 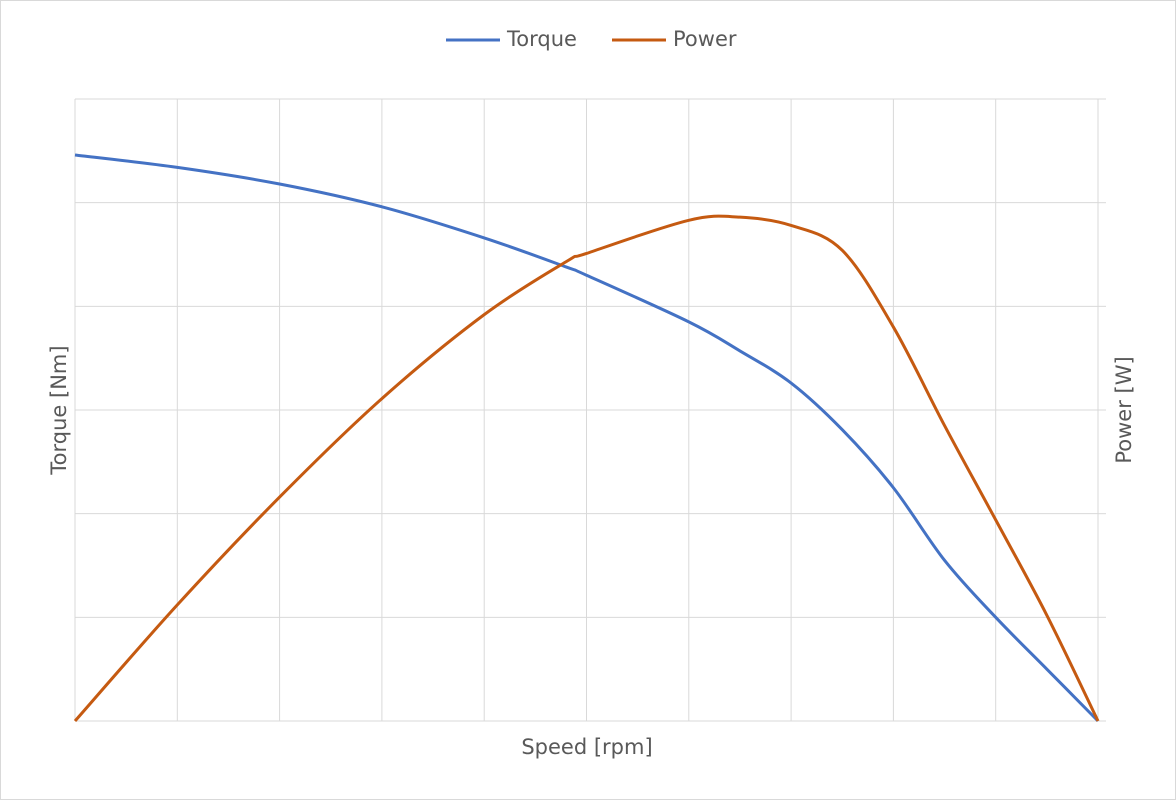 What do you see at coordinates (541, 39) in the screenshot?
I see `legend-label: Torque` at bounding box center [541, 39].